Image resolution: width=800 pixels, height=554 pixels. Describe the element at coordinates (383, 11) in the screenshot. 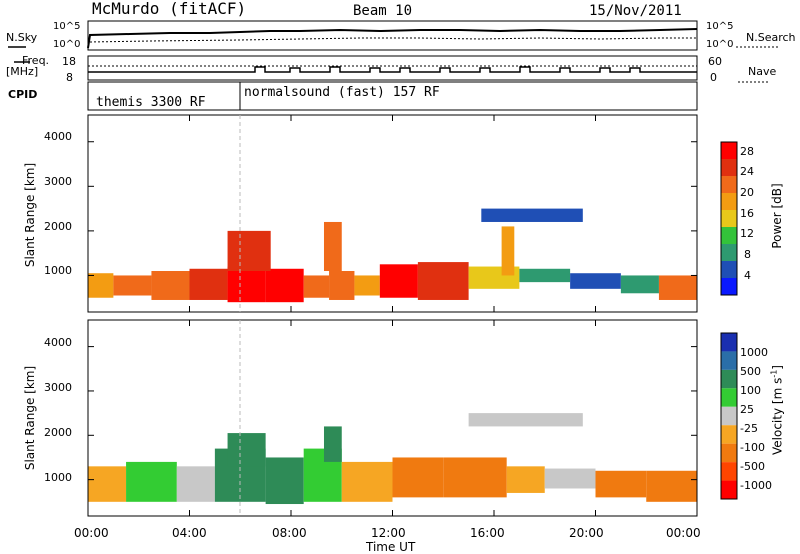

I see `beam-title: Beam 10` at that location.